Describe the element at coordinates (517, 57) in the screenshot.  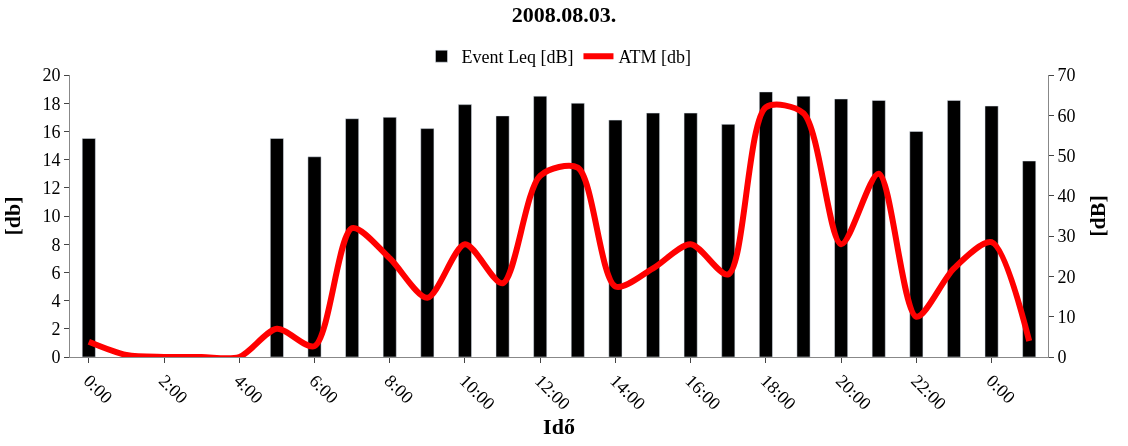
I see `legend-label: Event Leq [dB]` at that location.